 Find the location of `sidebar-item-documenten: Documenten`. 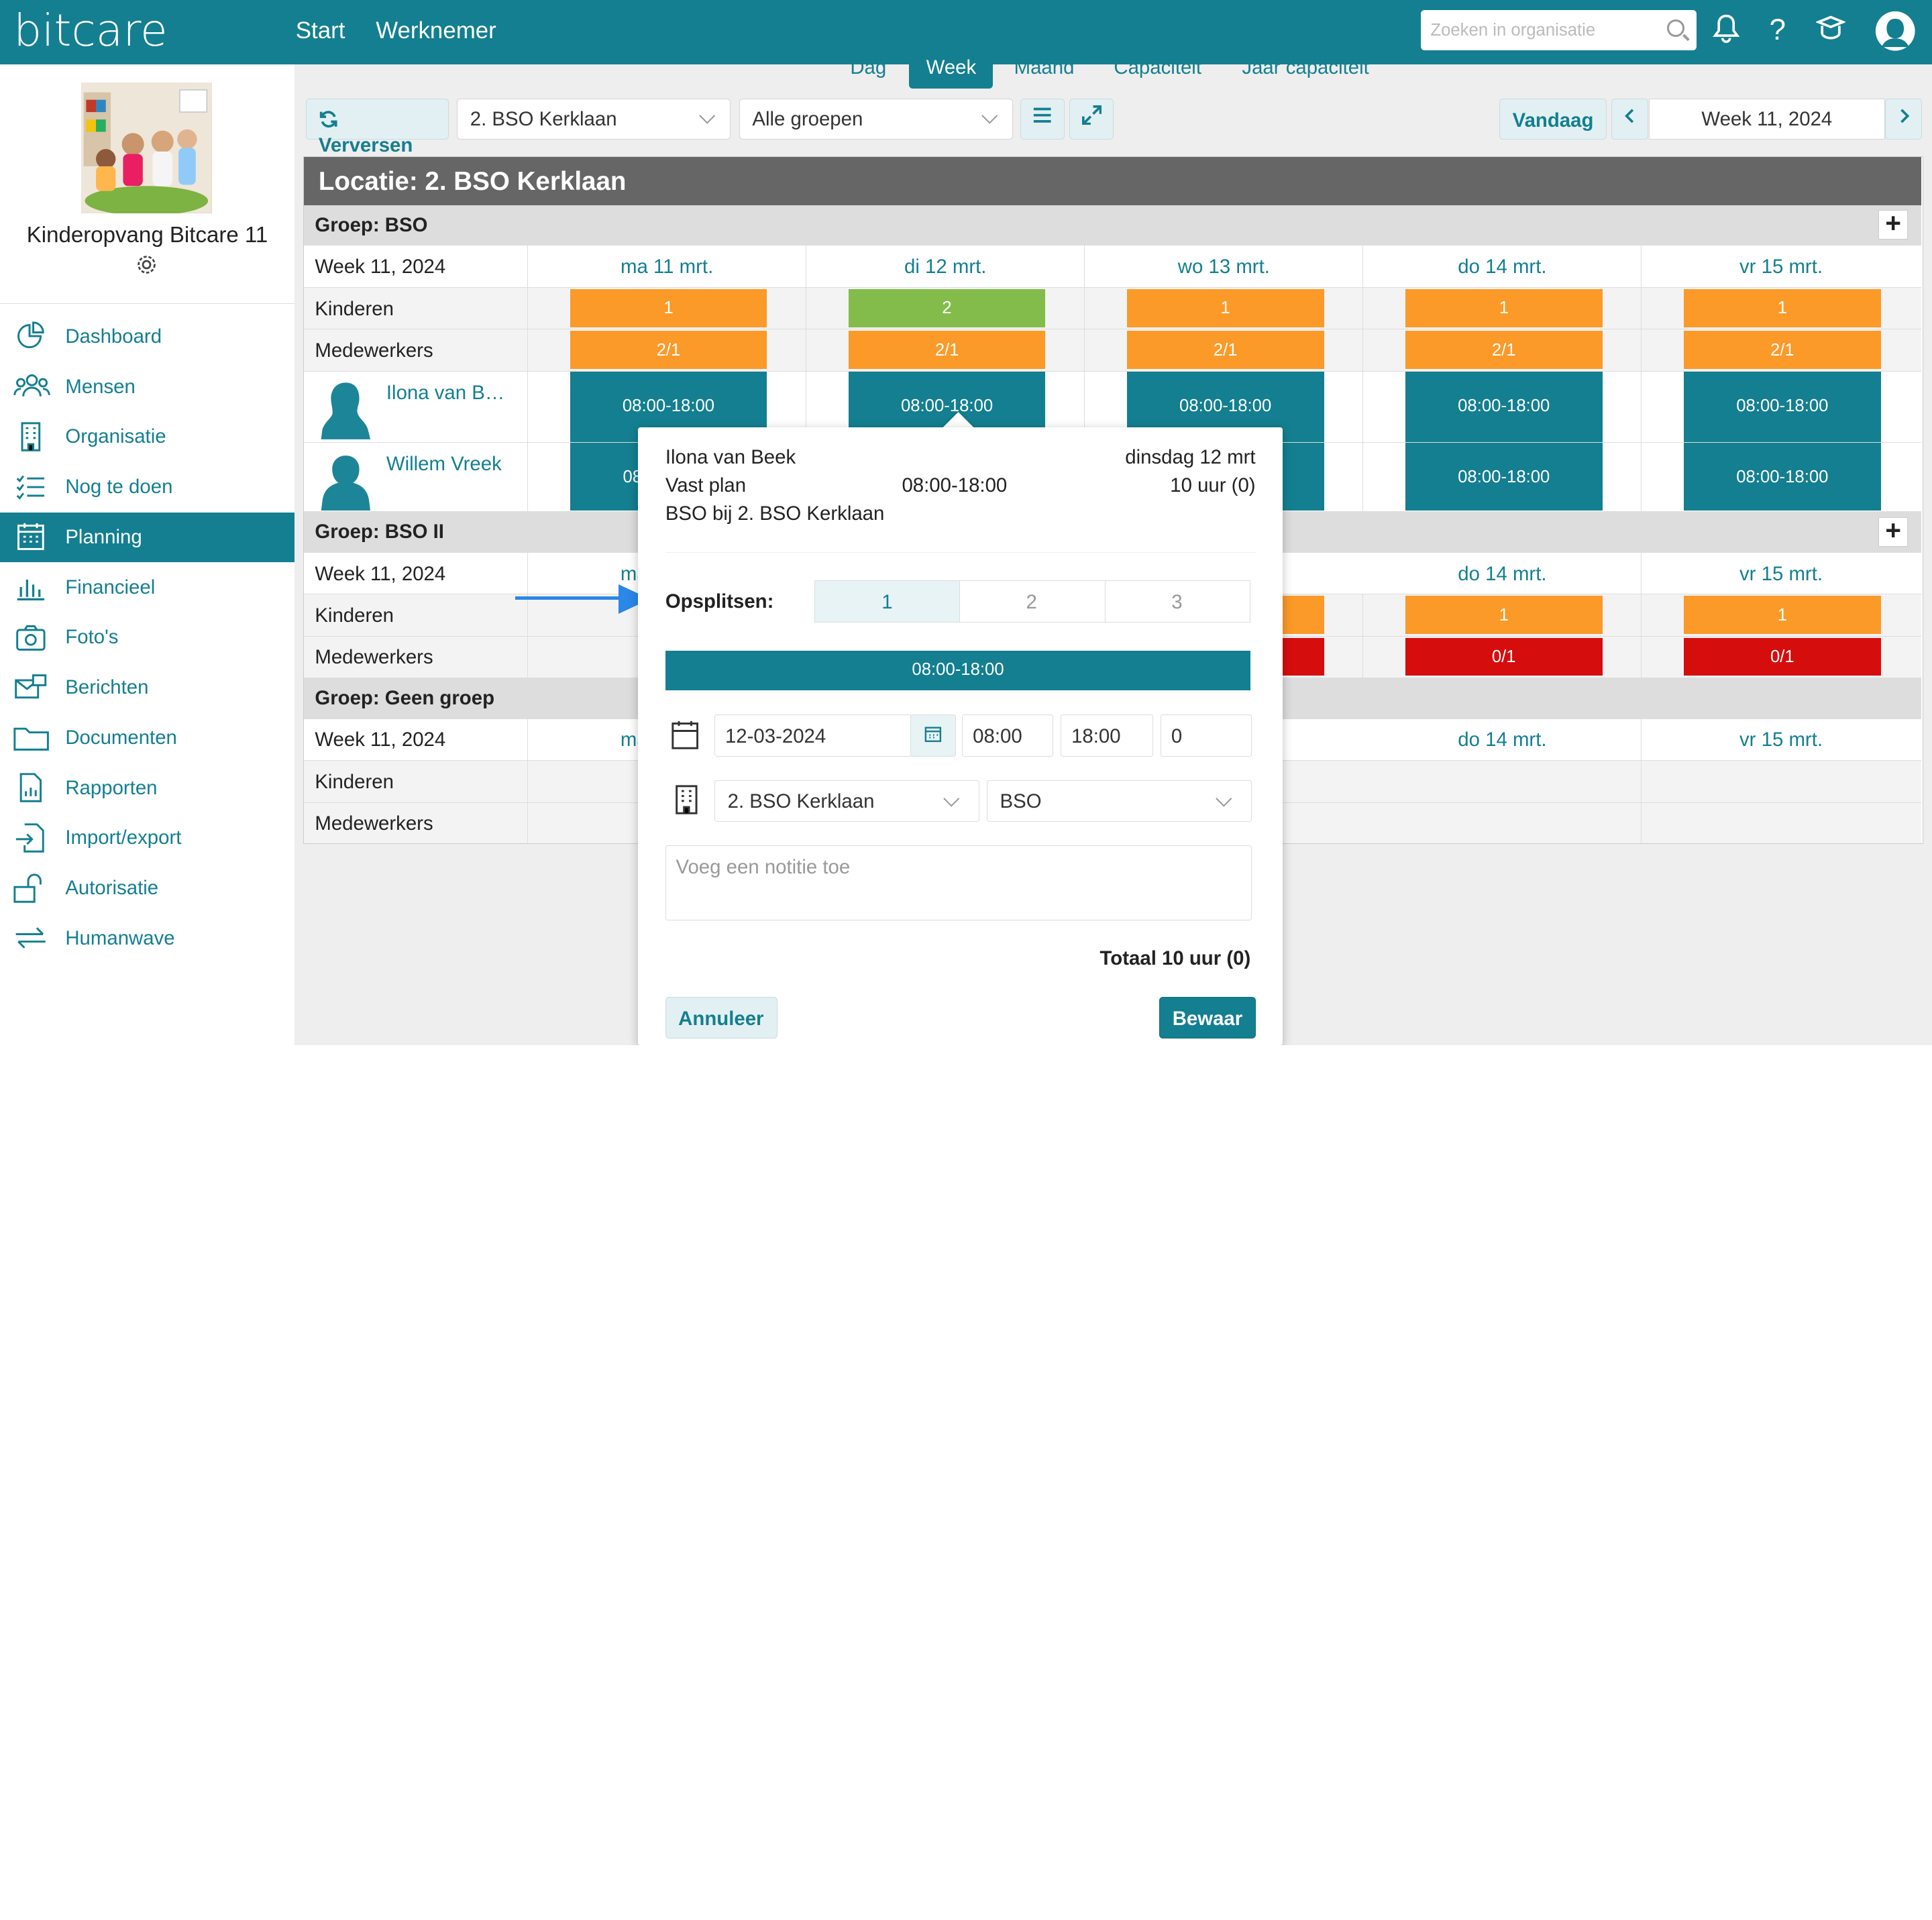

sidebar-item-documenten: Documenten is located at coordinates (147, 738).